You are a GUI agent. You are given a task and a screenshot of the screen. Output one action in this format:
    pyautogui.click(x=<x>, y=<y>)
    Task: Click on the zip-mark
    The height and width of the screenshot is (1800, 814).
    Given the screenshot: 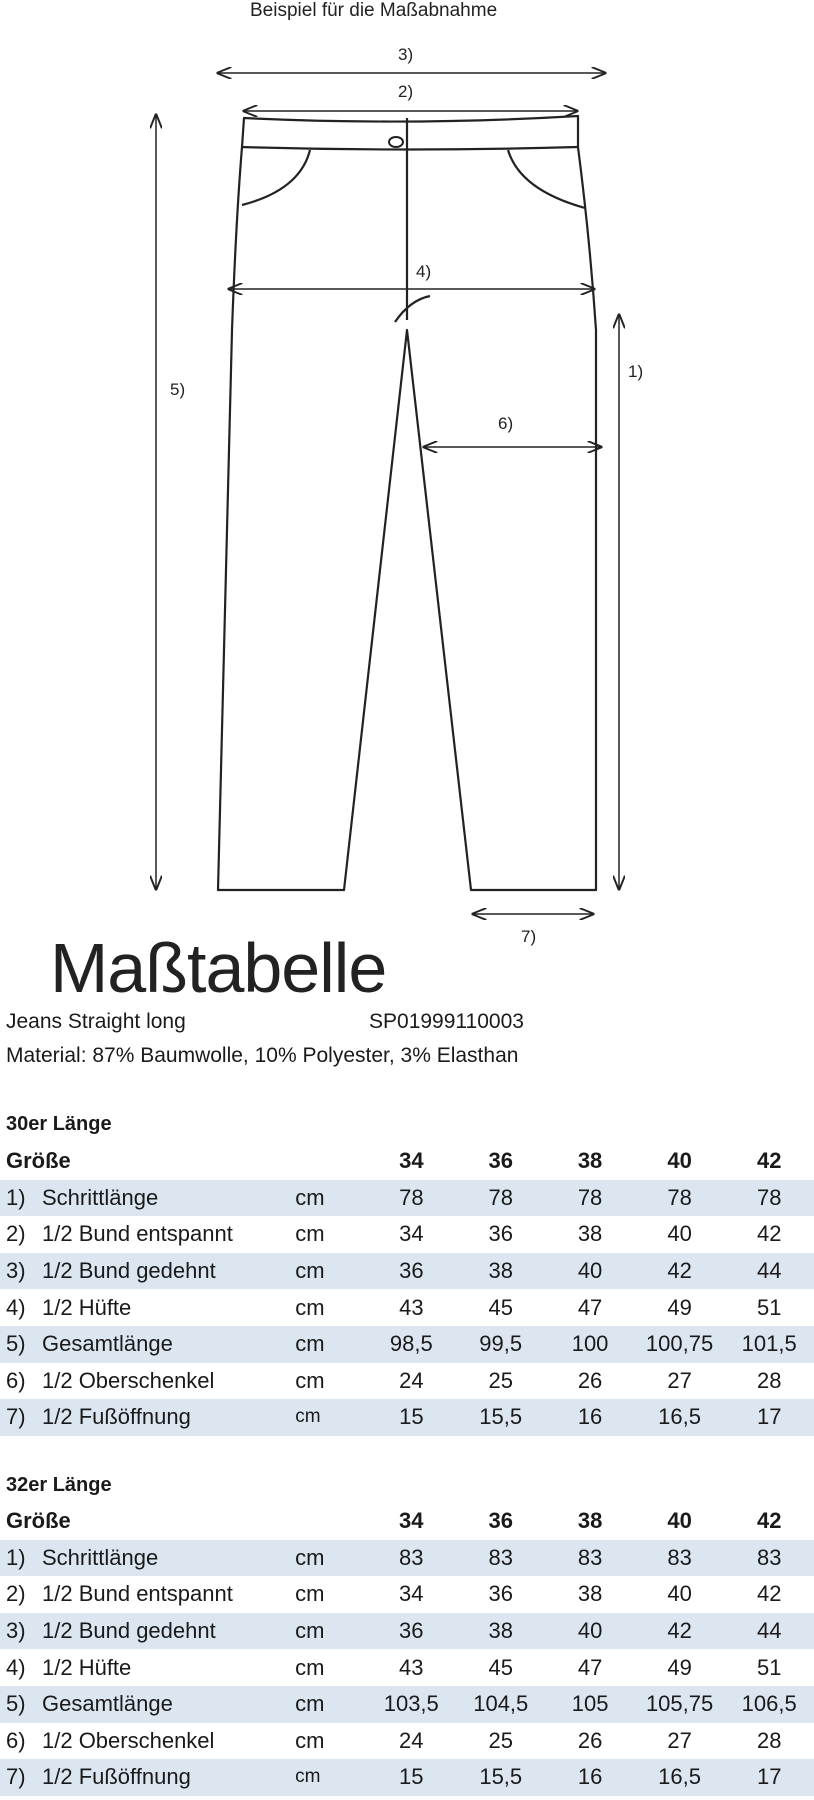 What is the action you would take?
    pyautogui.click(x=412, y=308)
    